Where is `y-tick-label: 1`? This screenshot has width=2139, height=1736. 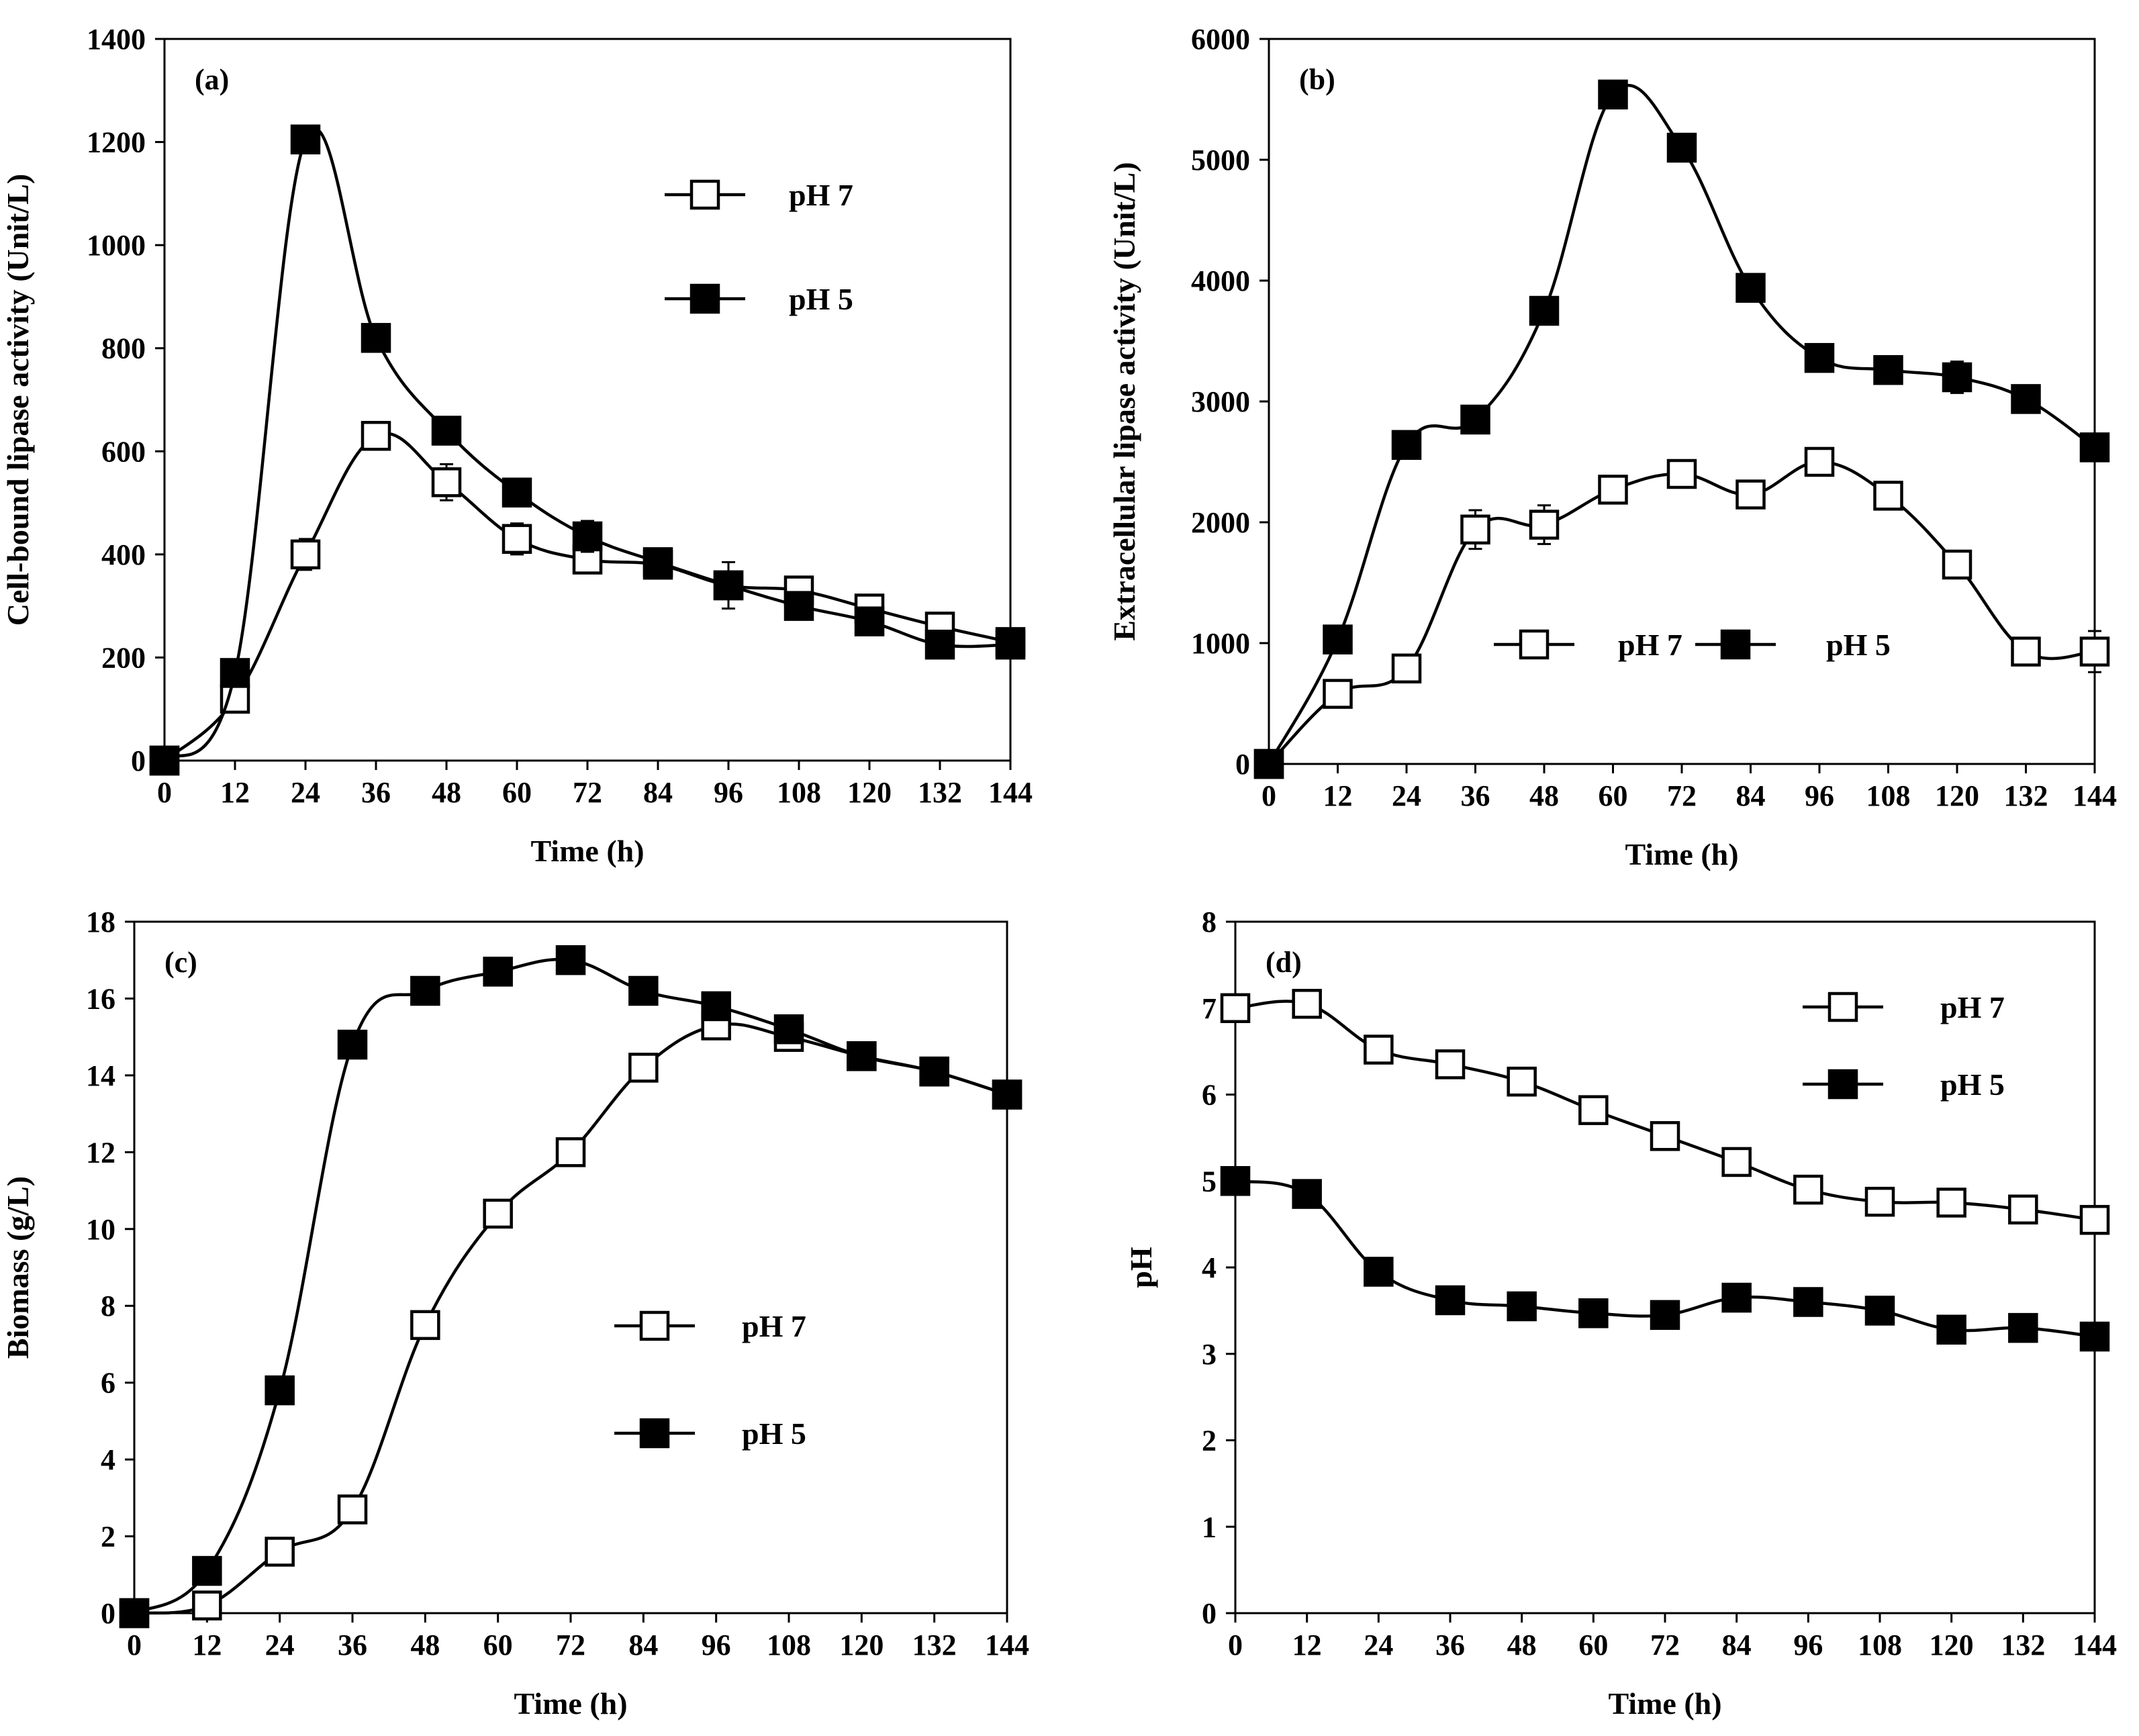
y-tick-label: 1 is located at coordinates (1209, 1526).